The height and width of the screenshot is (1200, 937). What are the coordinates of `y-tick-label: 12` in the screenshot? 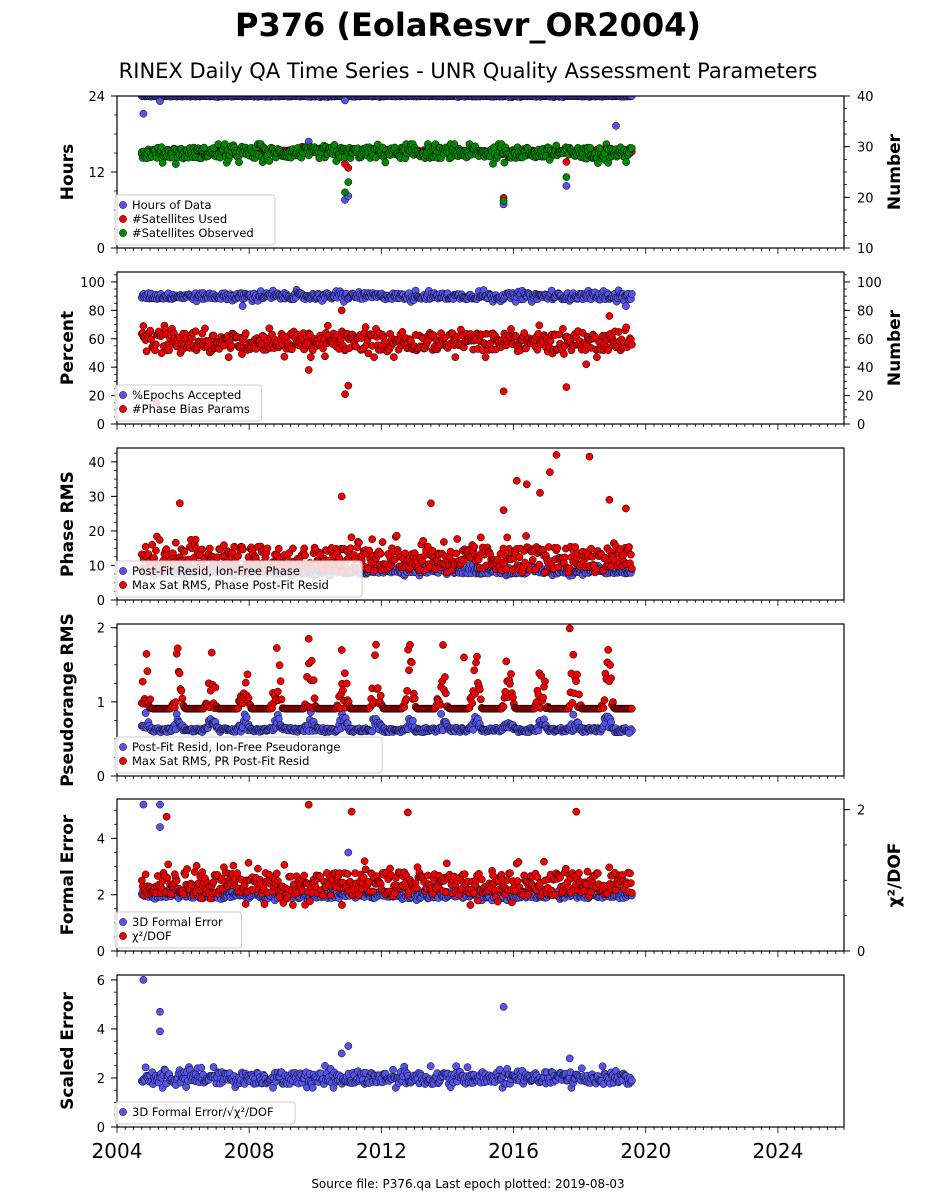 It's located at (96, 173).